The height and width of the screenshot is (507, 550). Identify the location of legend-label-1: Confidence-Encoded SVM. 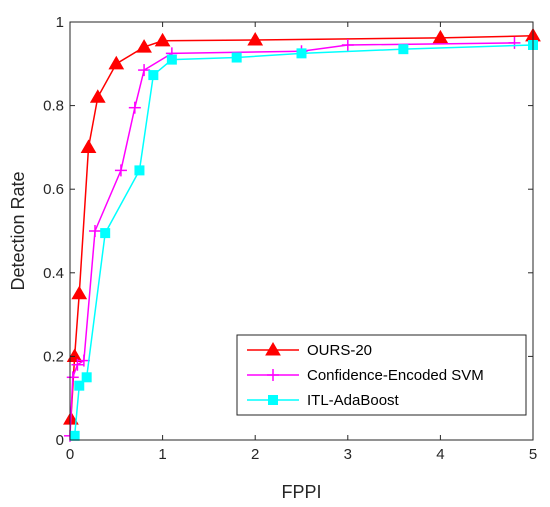
(395, 375).